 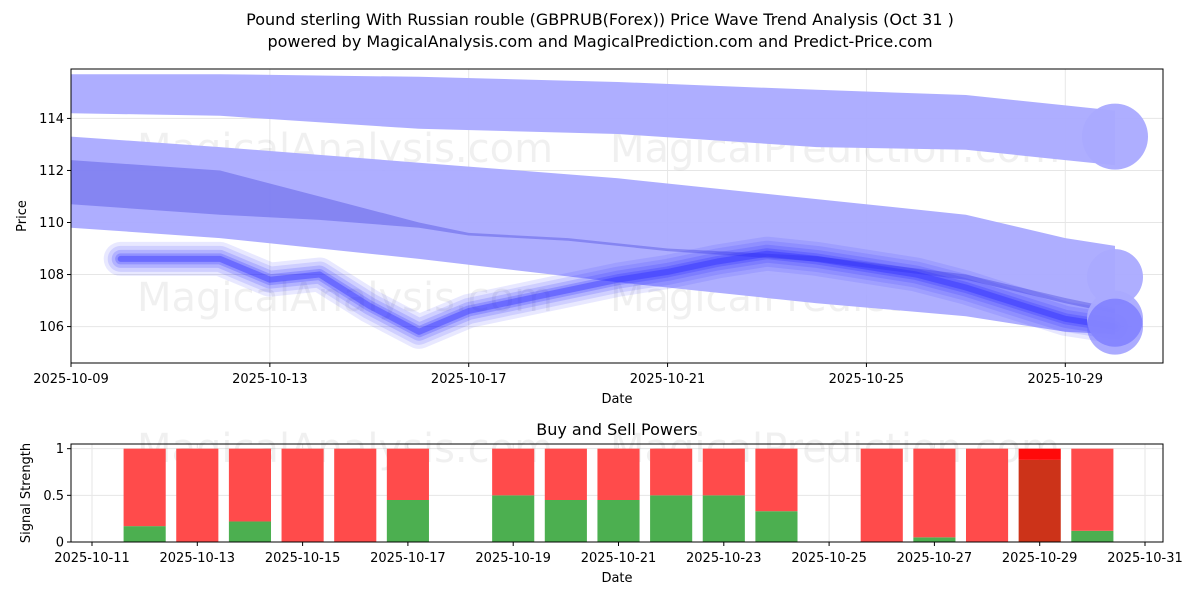 I want to click on power-x-tick-label: 2025-10-17, so click(x=408, y=558).